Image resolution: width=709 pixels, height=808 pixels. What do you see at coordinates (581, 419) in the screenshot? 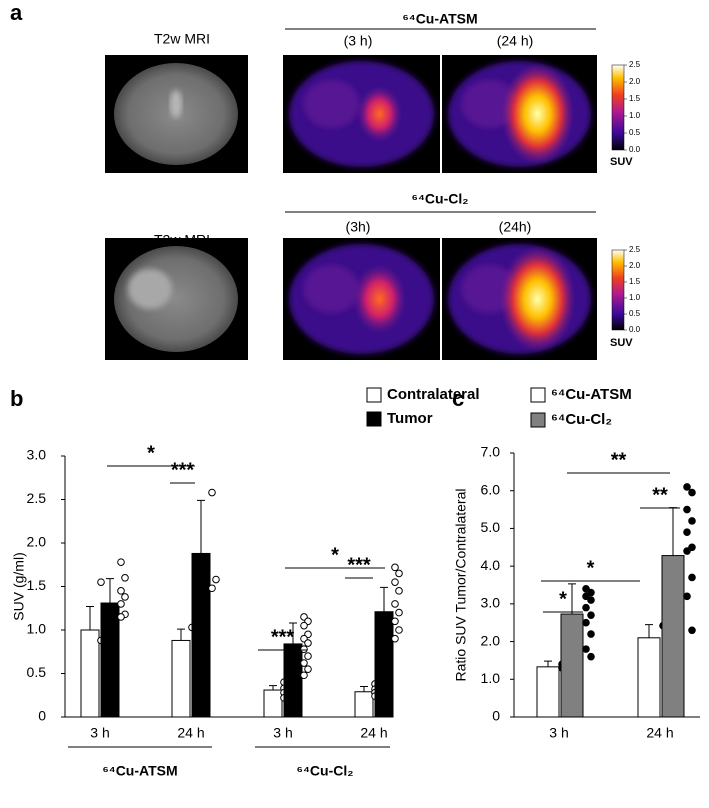
I see `legend-label: ⁶⁴Cu-Cl₂` at bounding box center [581, 419].